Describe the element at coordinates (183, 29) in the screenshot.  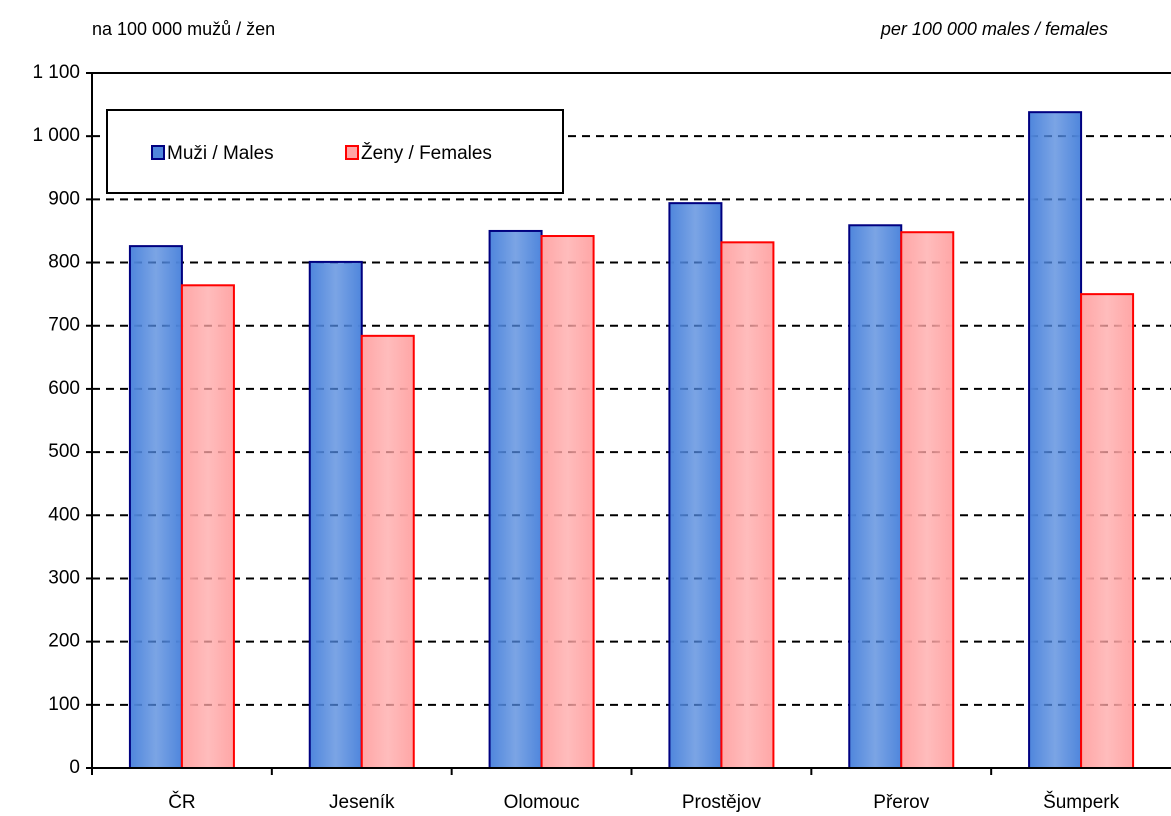
I see `subtitle: na 100 000 mužů / žen` at that location.